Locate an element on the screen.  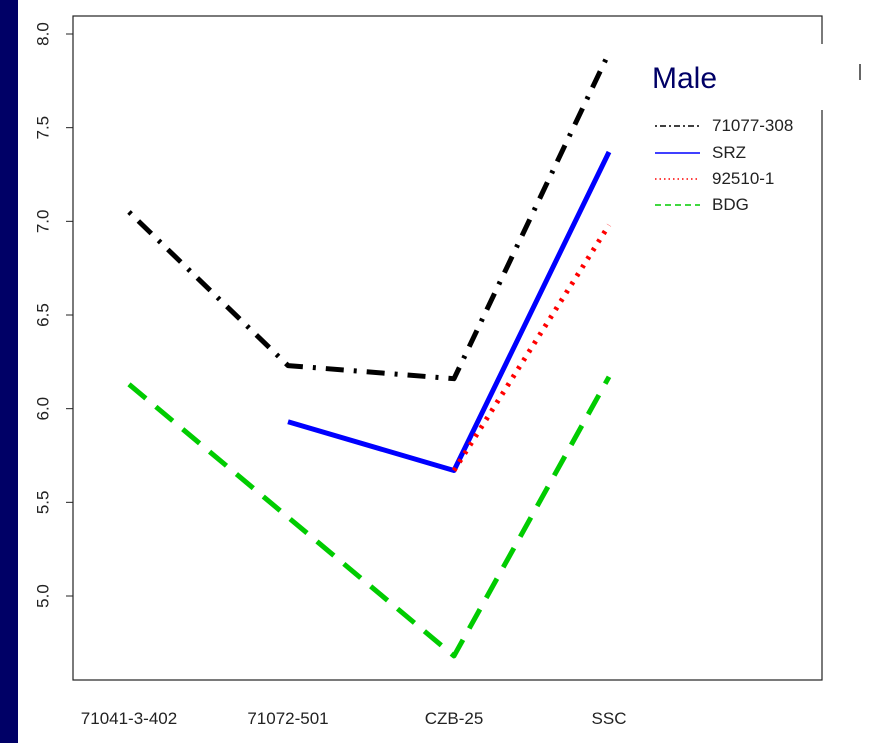
x-tick-label: 71072-501 is located at coordinates (287, 718).